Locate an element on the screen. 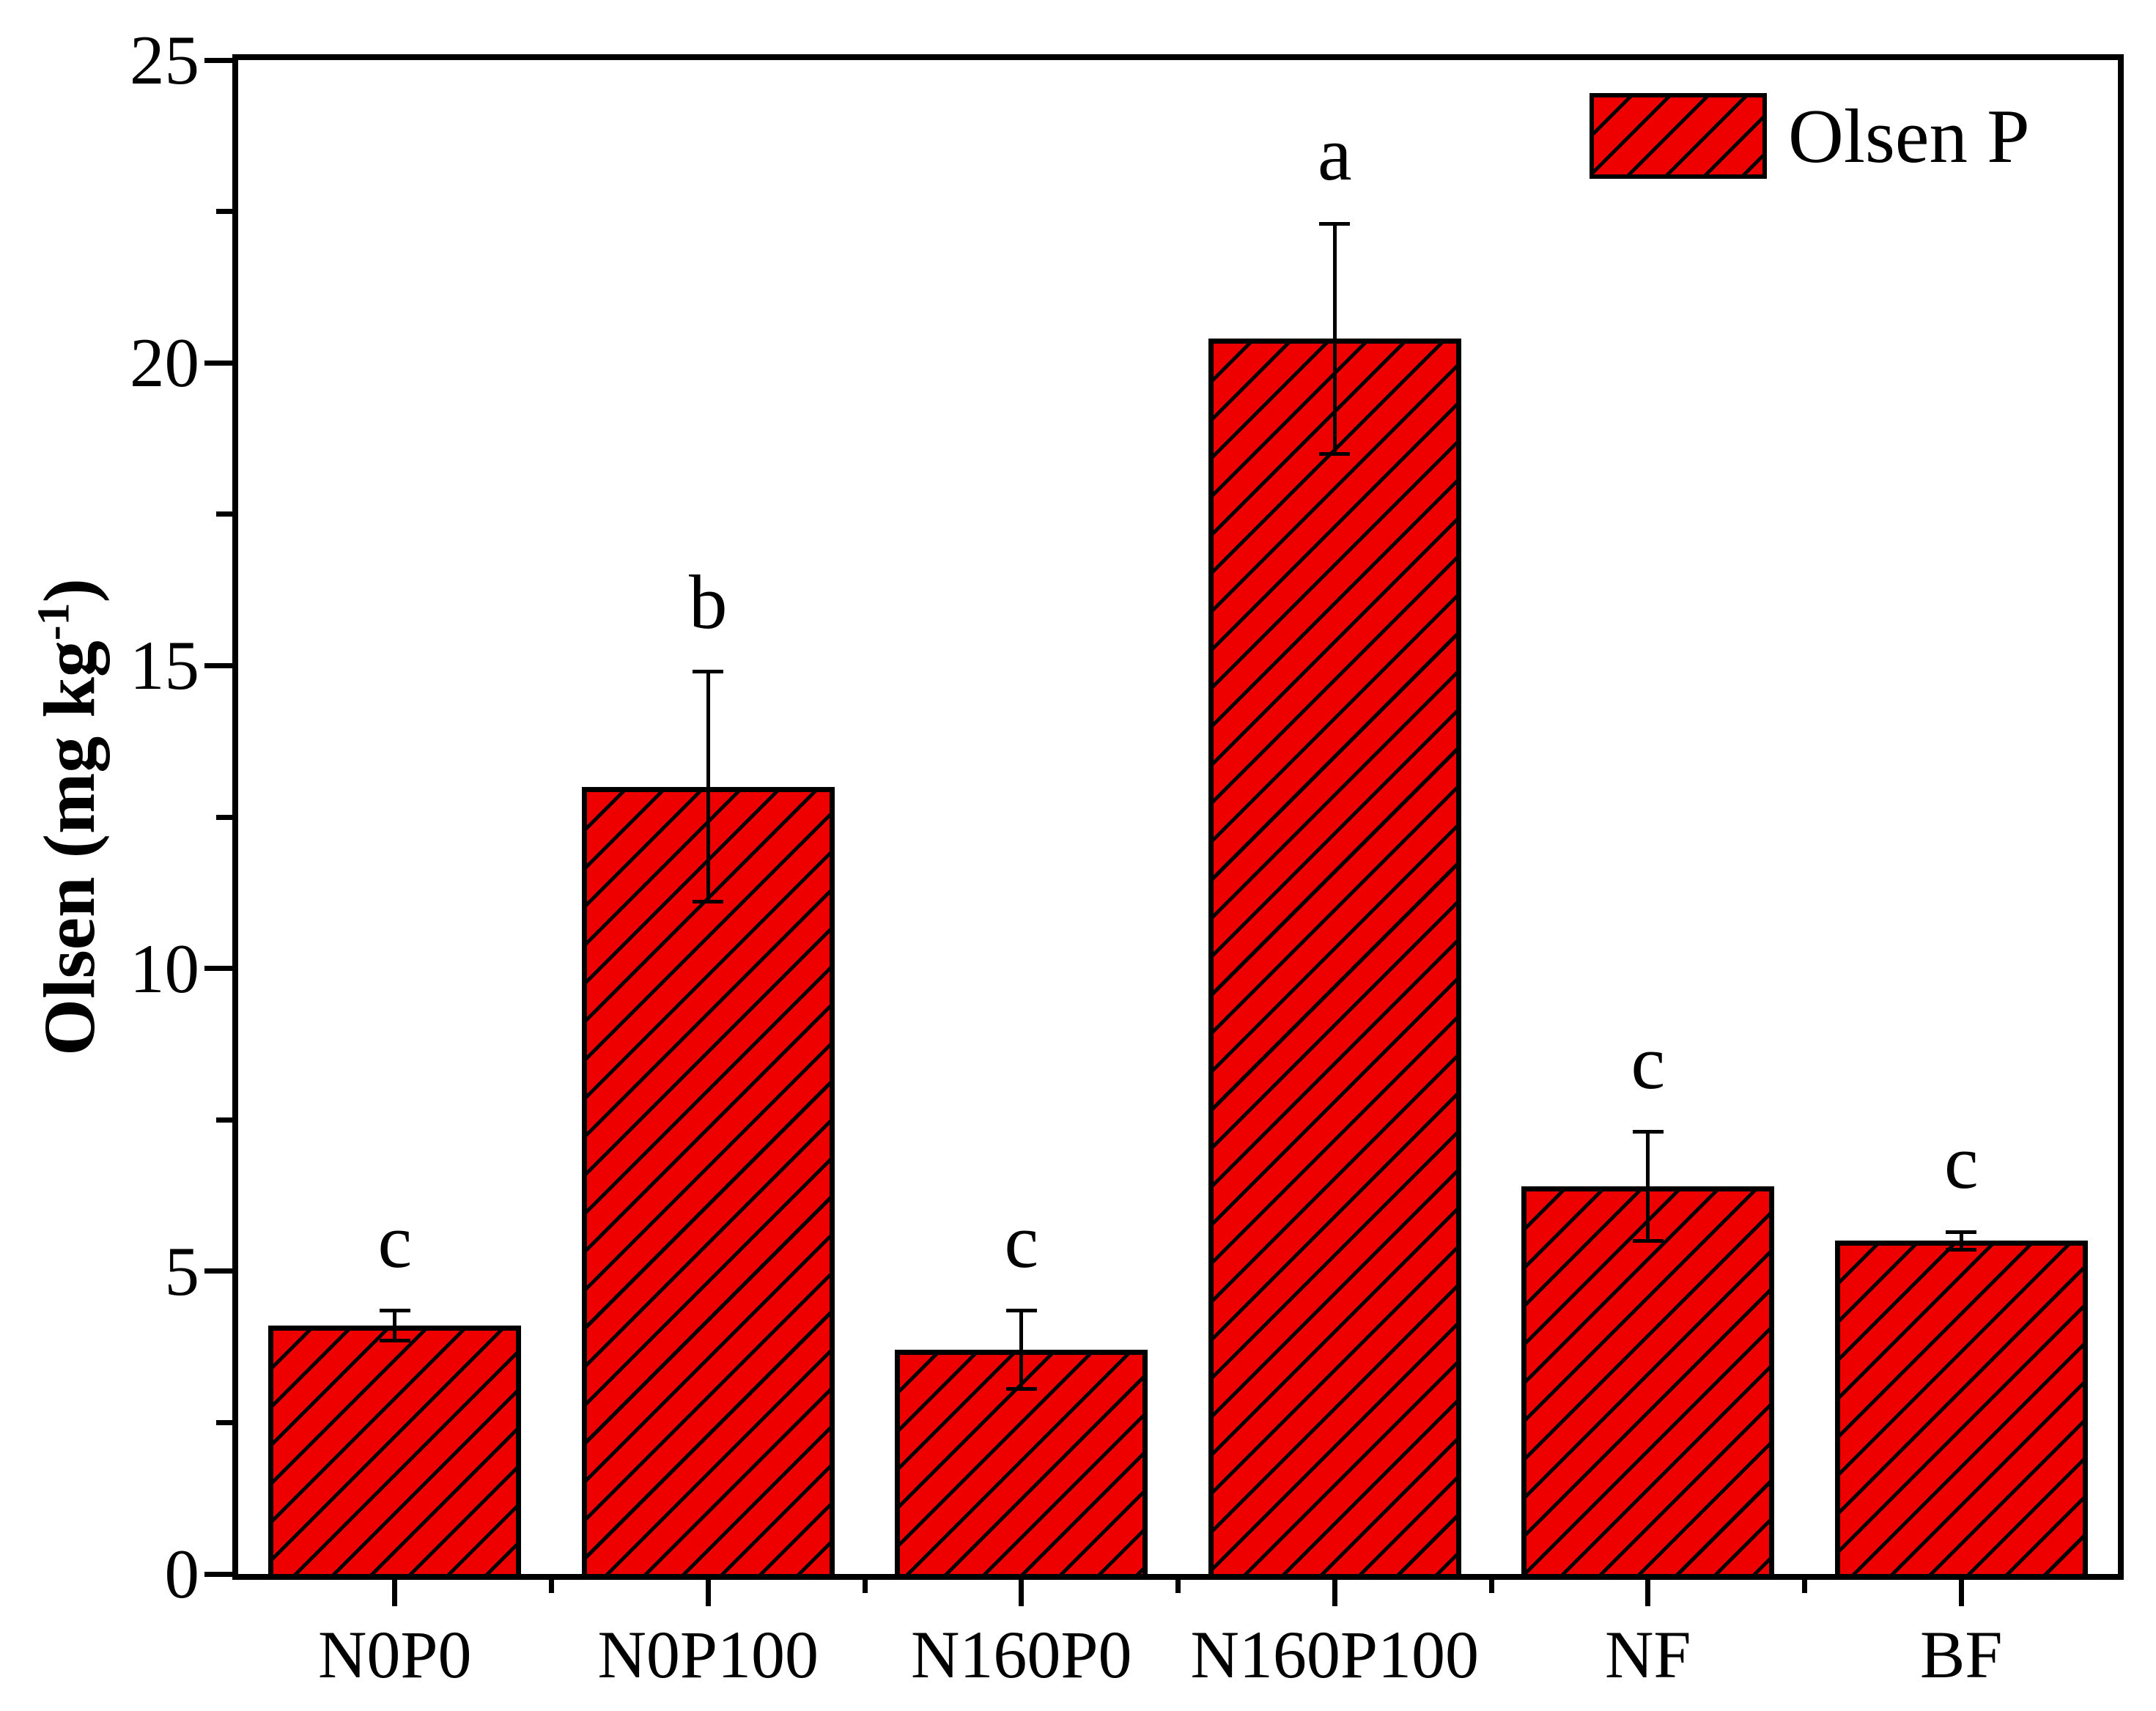 The width and height of the screenshot is (2156, 1711). error-cap-top-N160P0 is located at coordinates (1021, 1311).